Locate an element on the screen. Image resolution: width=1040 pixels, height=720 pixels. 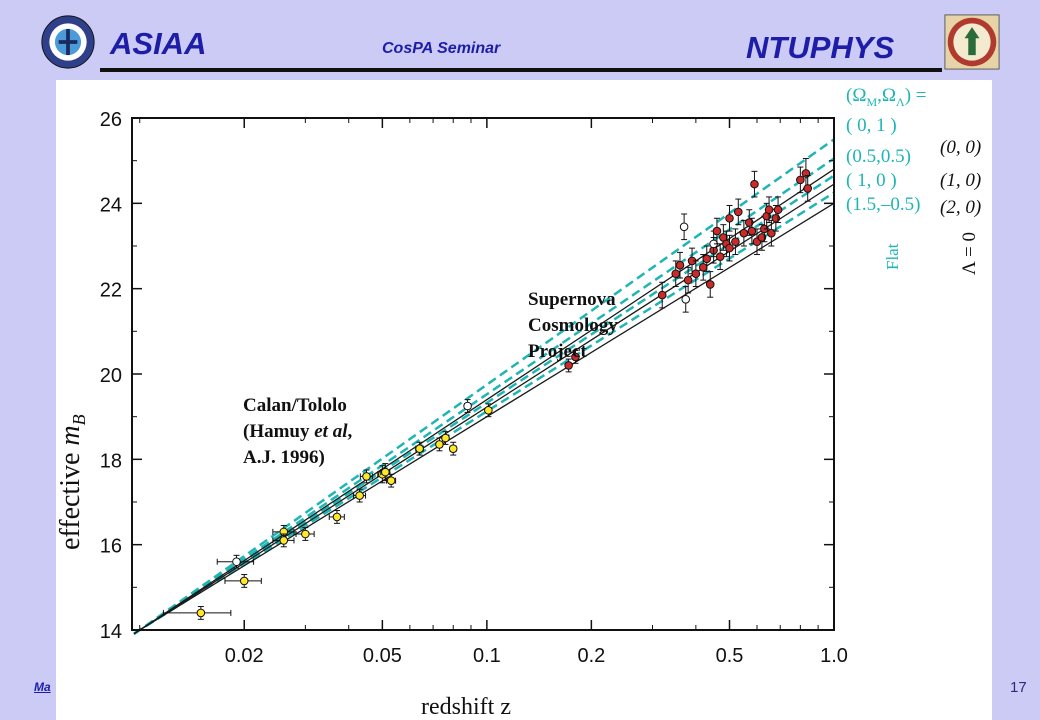
x-tick-label-1: 1.0 is located at coordinates (834, 656).